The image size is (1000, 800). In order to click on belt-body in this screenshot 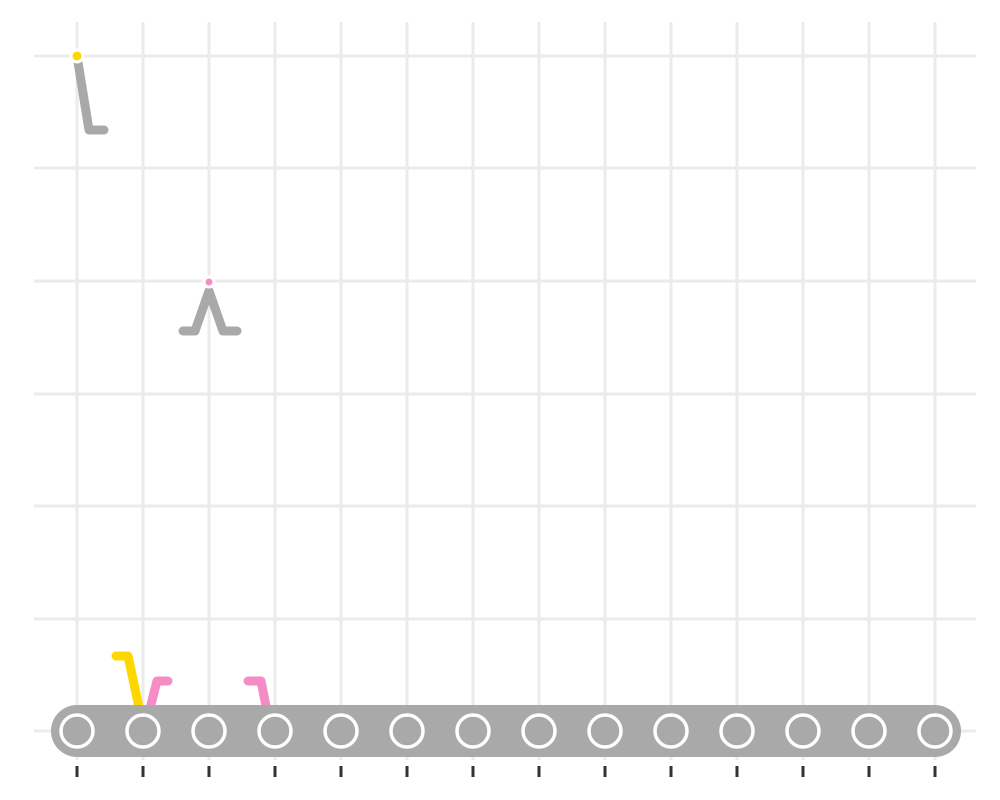, I will do `click(506, 731)`.